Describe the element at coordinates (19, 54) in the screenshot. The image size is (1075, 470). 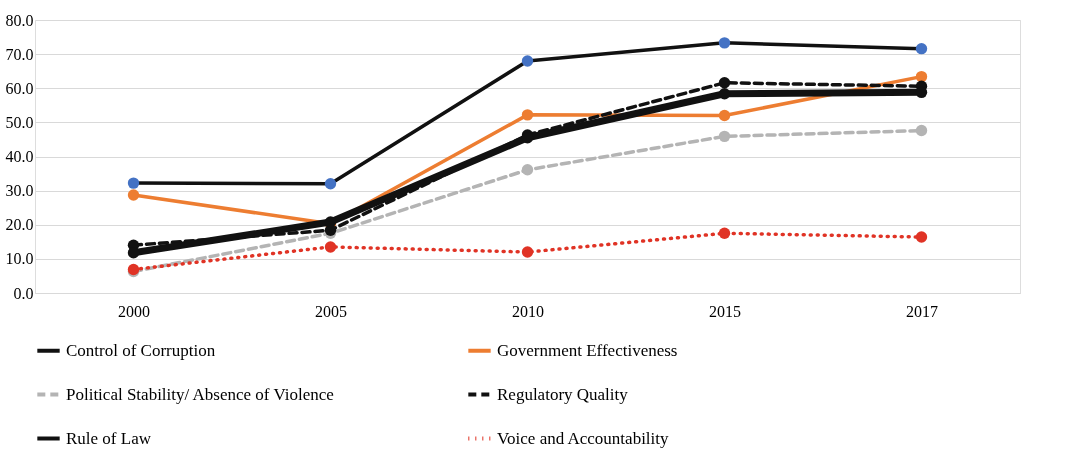
I see `y-tick-label: 70.0` at that location.